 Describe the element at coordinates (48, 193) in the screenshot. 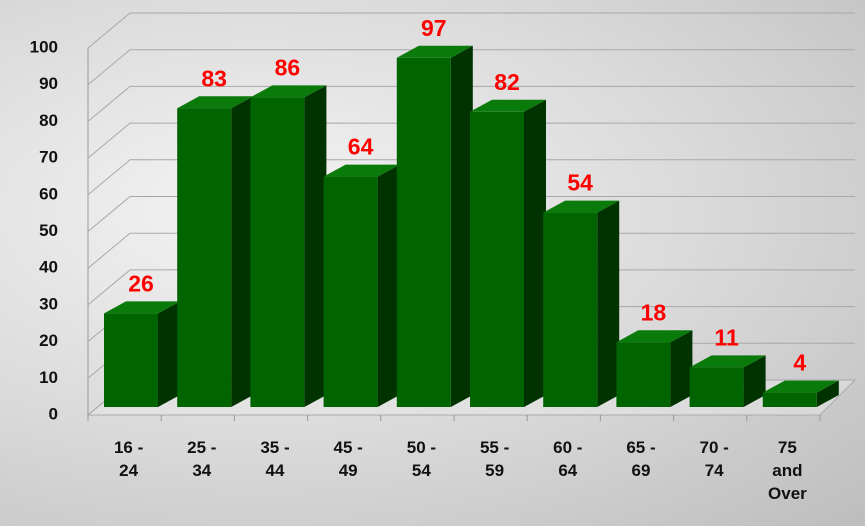

I see `y-tick-label: 60` at that location.